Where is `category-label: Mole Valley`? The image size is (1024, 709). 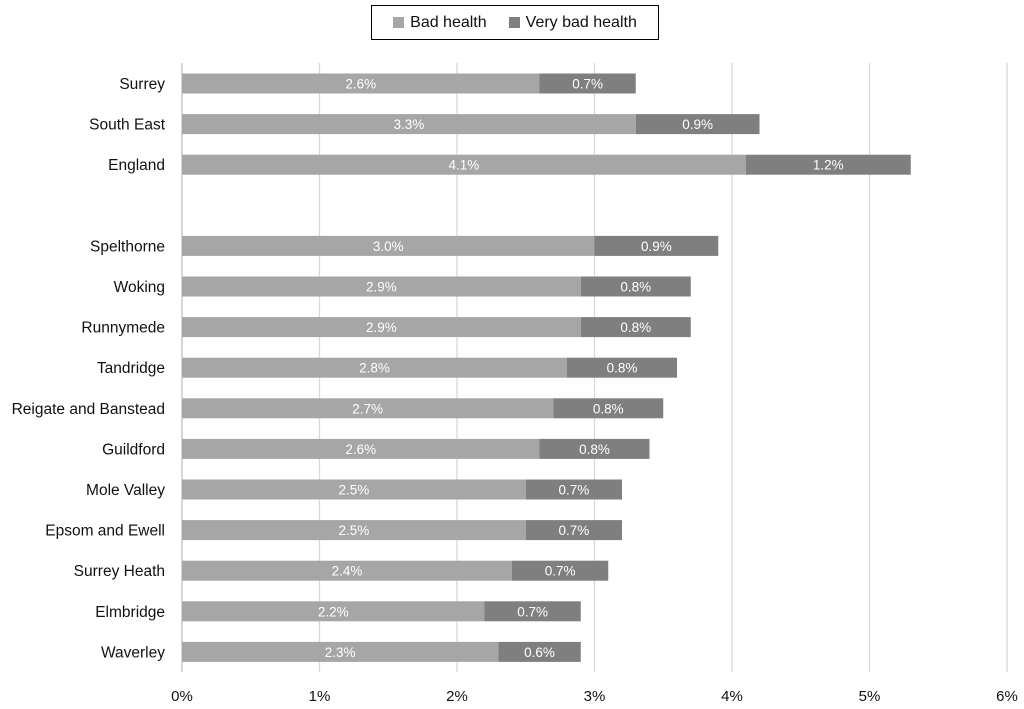
category-label: Mole Valley is located at coordinates (125, 490).